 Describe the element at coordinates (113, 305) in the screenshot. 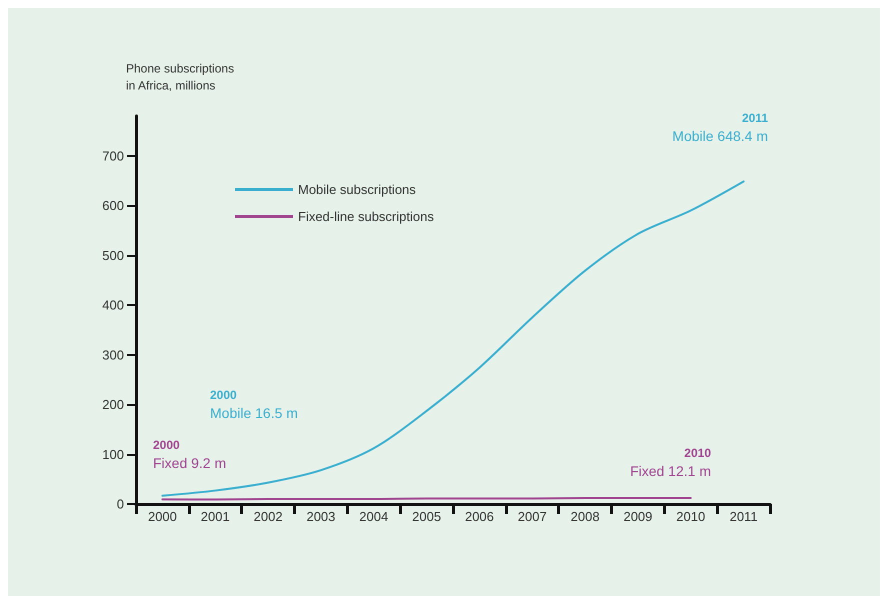

I see `y-tick-label: 400` at that location.